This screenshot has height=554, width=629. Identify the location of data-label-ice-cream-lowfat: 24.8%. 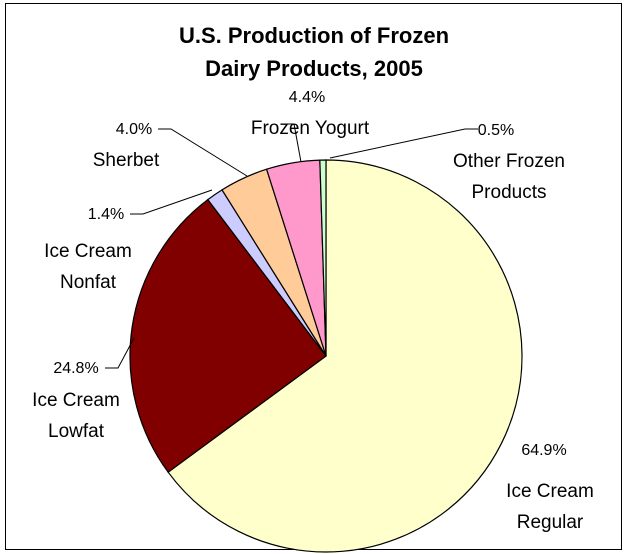
(75, 368).